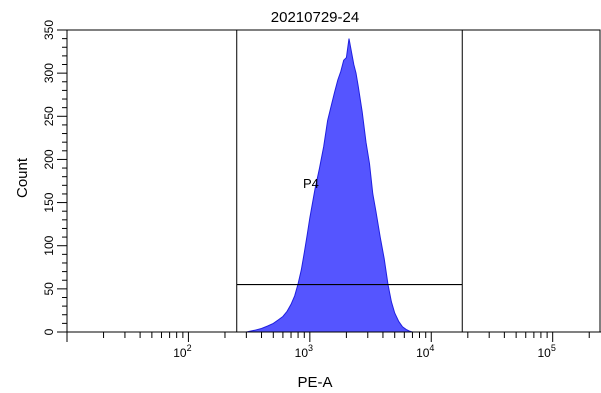 Image resolution: width=601 pixels, height=393 pixels. What do you see at coordinates (49, 331) in the screenshot?
I see `y-tick-label: 0` at bounding box center [49, 331].